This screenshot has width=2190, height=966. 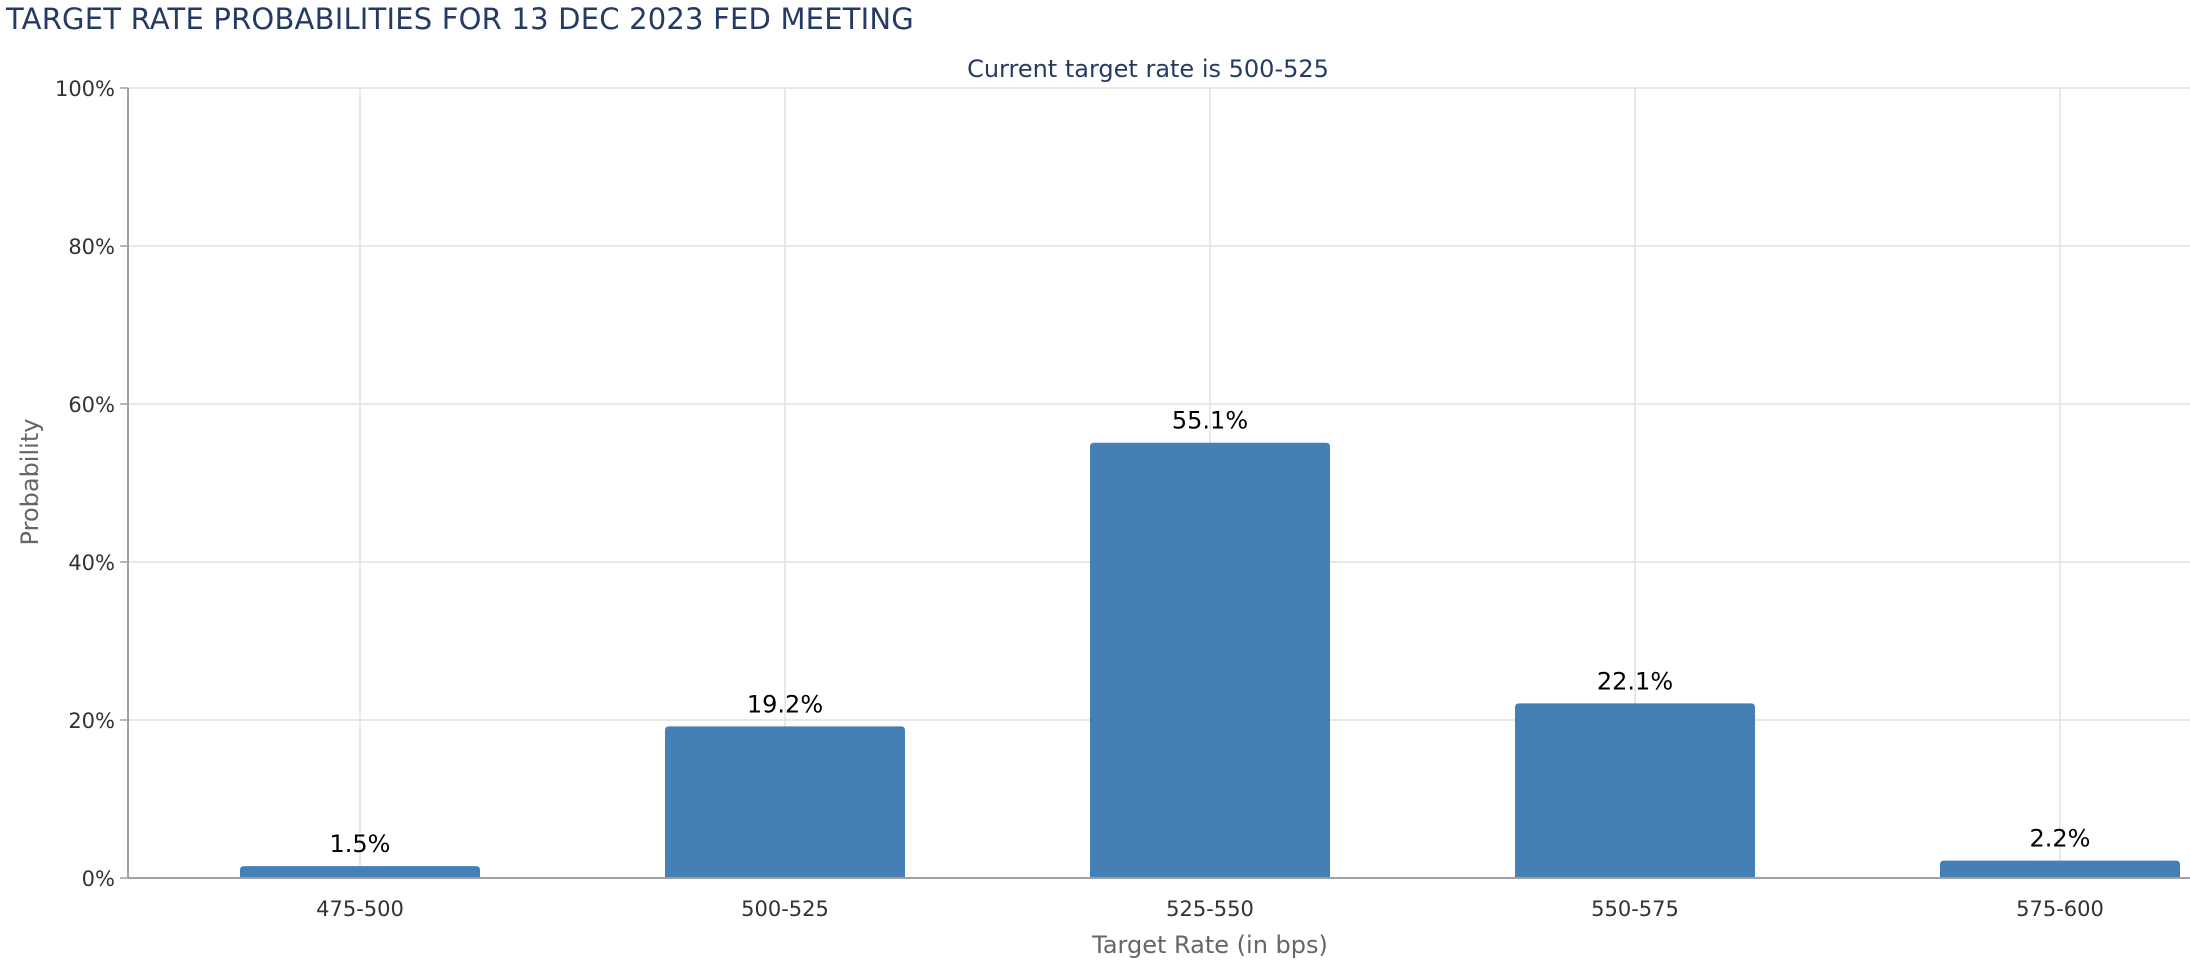 What do you see at coordinates (360, 844) in the screenshot?
I see `data-label: 1.5%` at bounding box center [360, 844].